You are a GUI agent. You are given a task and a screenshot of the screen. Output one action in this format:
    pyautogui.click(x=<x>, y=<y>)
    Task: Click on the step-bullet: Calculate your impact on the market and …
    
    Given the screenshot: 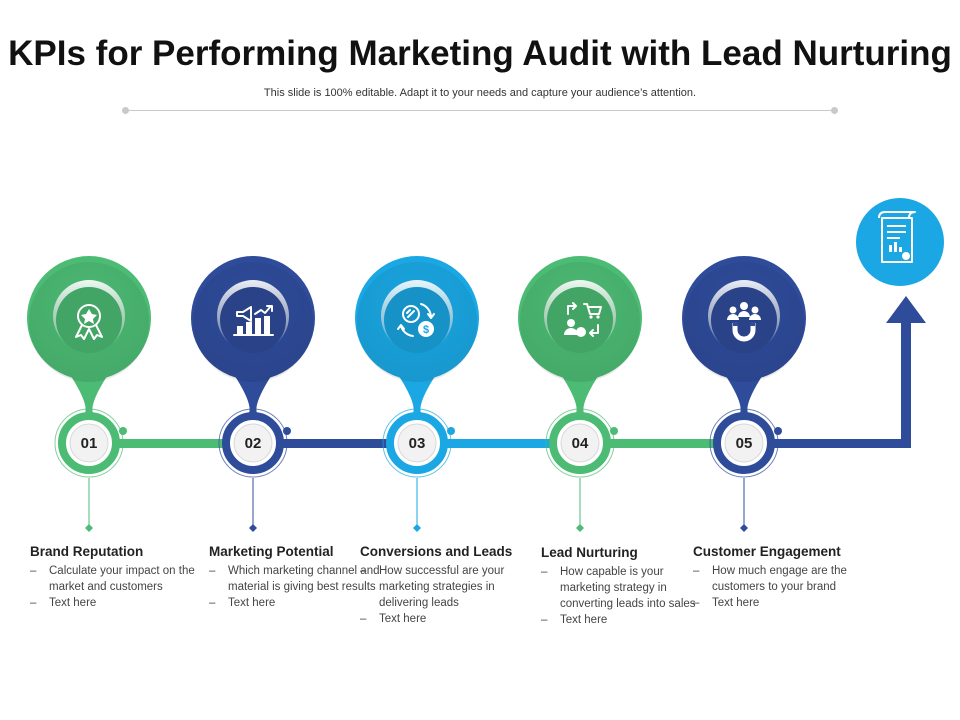 What is the action you would take?
    pyautogui.click(x=117, y=579)
    